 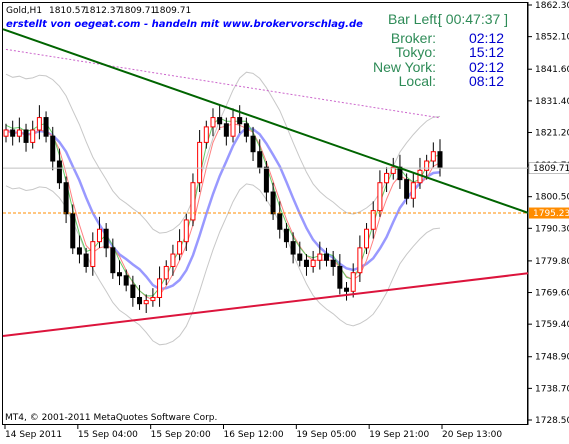 What do you see at coordinates (551, 169) in the screenshot?
I see `last-price-label: 1809.71` at bounding box center [551, 169].